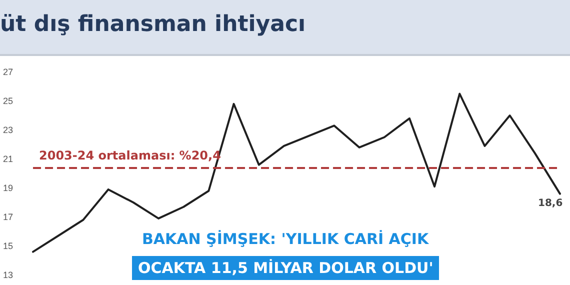  I want to click on y-tick-label: 25, so click(8, 101).